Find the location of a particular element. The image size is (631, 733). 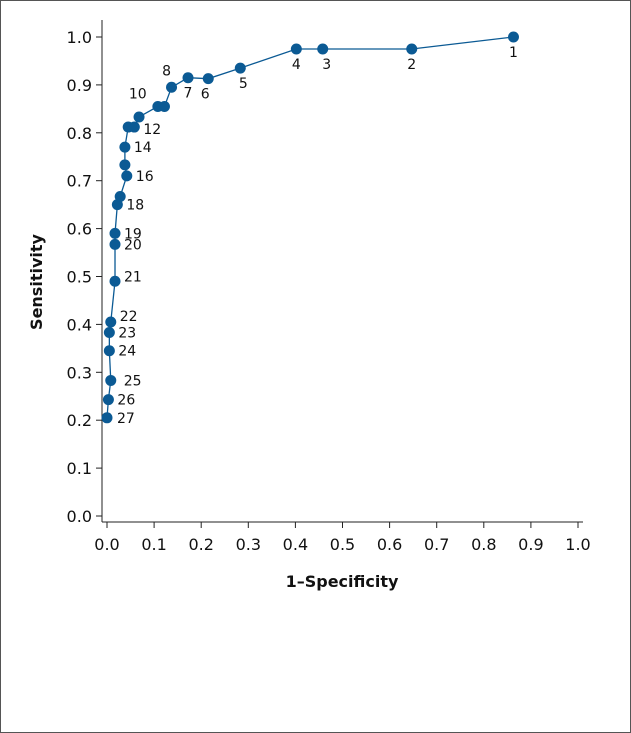

x-tick-label: 1.0 is located at coordinates (577, 544).